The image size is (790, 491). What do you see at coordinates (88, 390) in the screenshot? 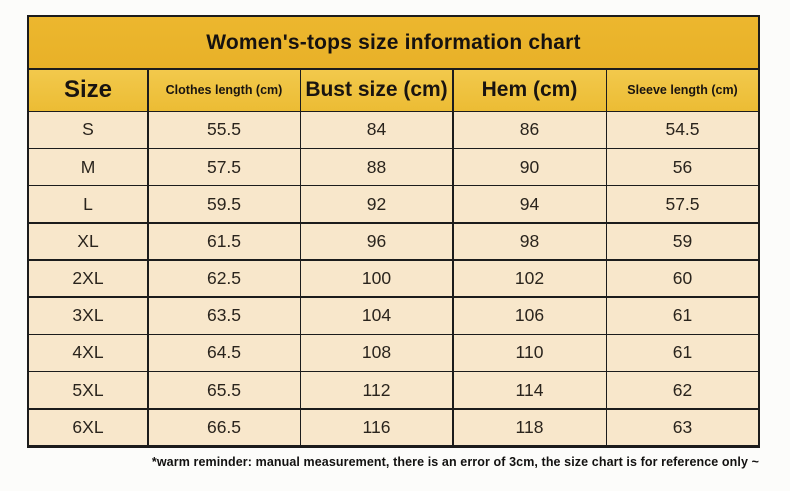
I see `row-size-label: 5XL` at bounding box center [88, 390].